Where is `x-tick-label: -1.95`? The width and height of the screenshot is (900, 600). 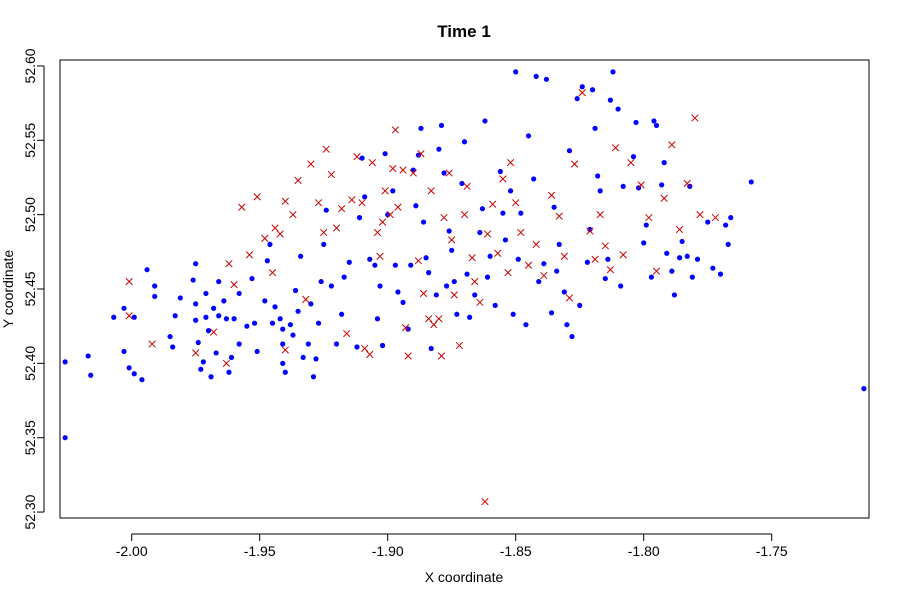 x-tick-label: -1.95 is located at coordinates (260, 551).